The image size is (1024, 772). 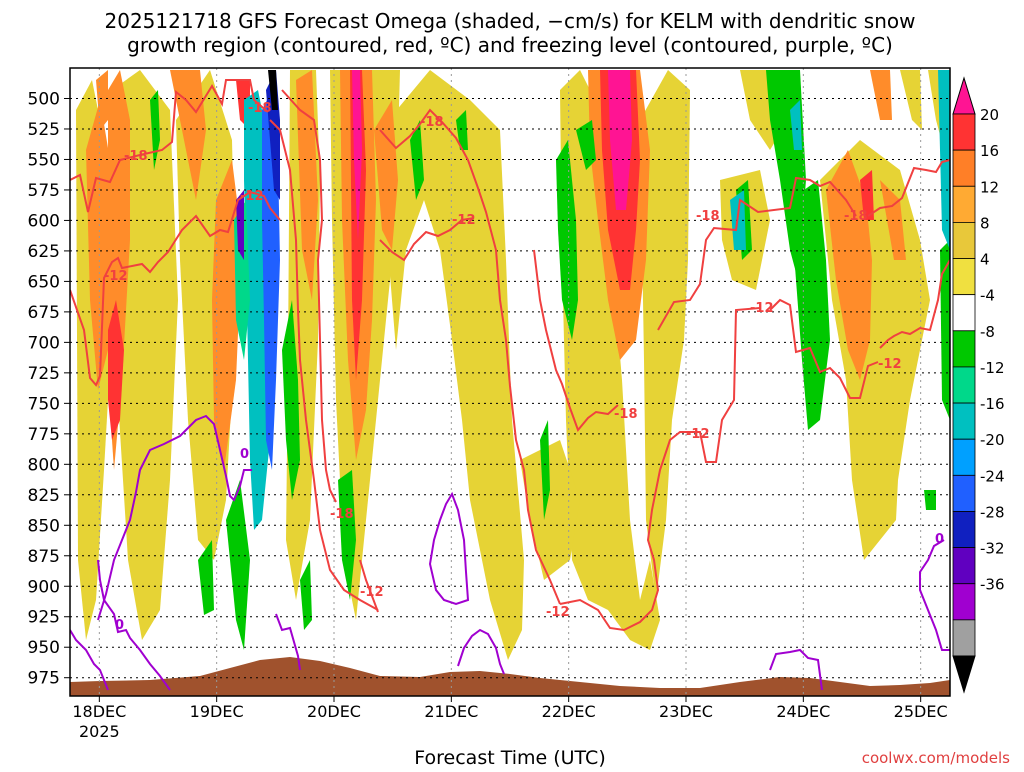 What do you see at coordinates (985, 223) in the screenshot?
I see `colorbar-label: 8` at bounding box center [985, 223].